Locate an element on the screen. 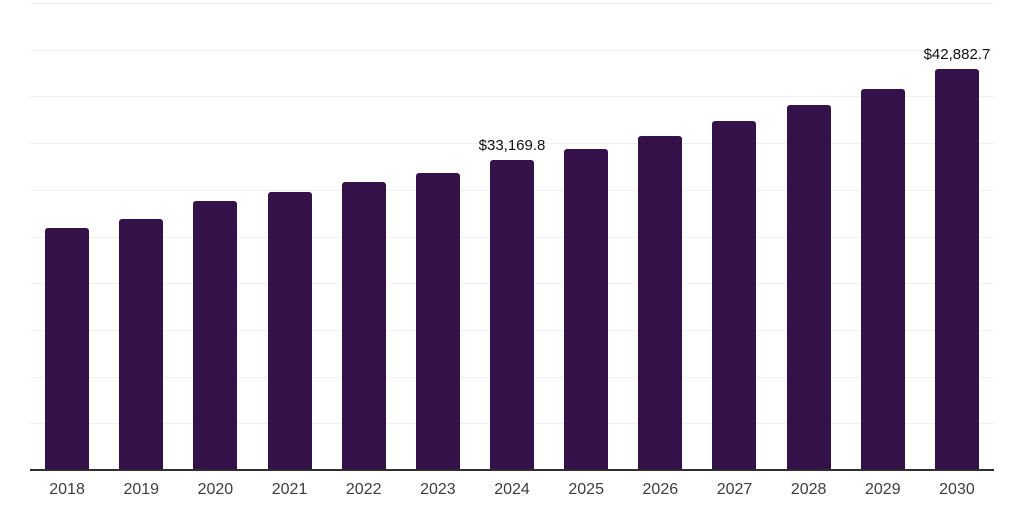 This screenshot has width=1024, height=512. bar-2021 is located at coordinates (289, 330).